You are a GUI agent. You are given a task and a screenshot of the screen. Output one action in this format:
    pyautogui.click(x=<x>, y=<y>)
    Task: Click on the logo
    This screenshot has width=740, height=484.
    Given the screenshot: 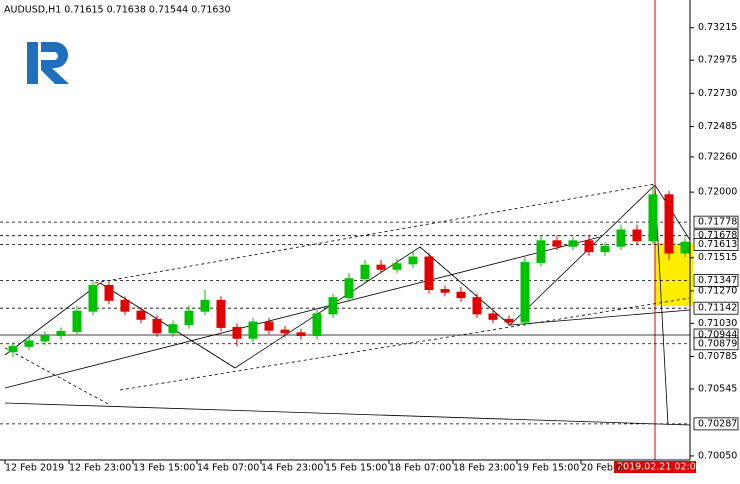 What is the action you would take?
    pyautogui.click(x=48, y=63)
    